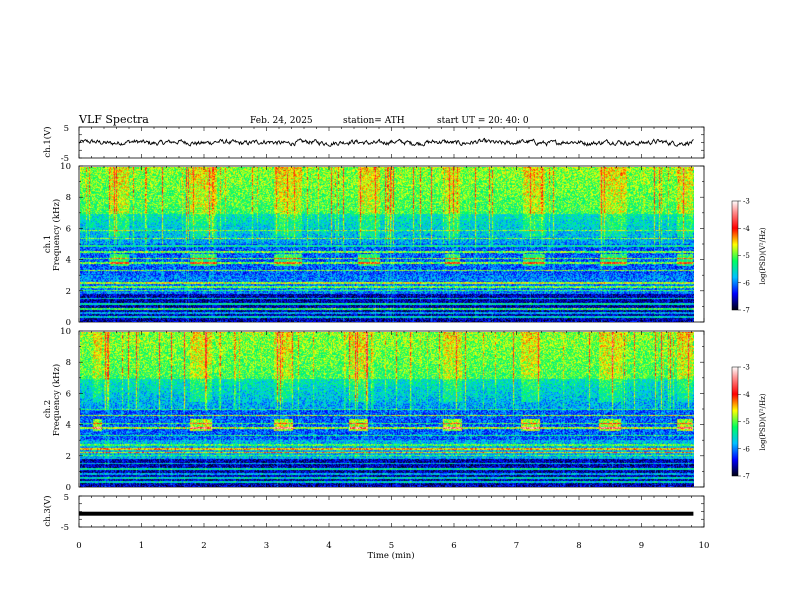  Describe the element at coordinates (78, 546) in the screenshot. I see `x-tick-label: 0` at that location.